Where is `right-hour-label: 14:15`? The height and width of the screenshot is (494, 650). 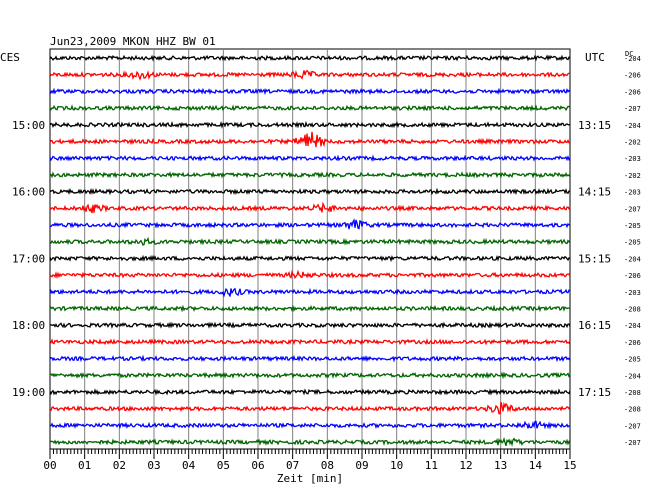 right-hour-label: 14:15 is located at coordinates (594, 192).